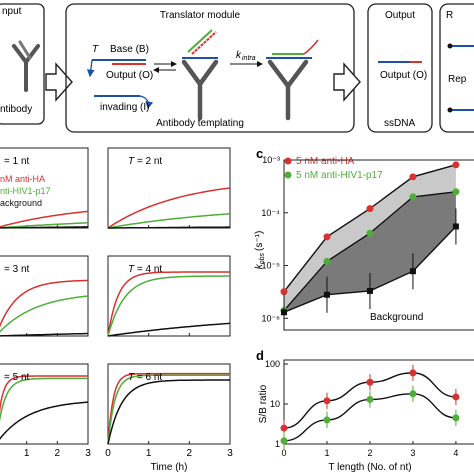 The image size is (474, 474). Describe the element at coordinates (271, 266) in the screenshot. I see `y-tick-label: 10⁻⁵` at that location.